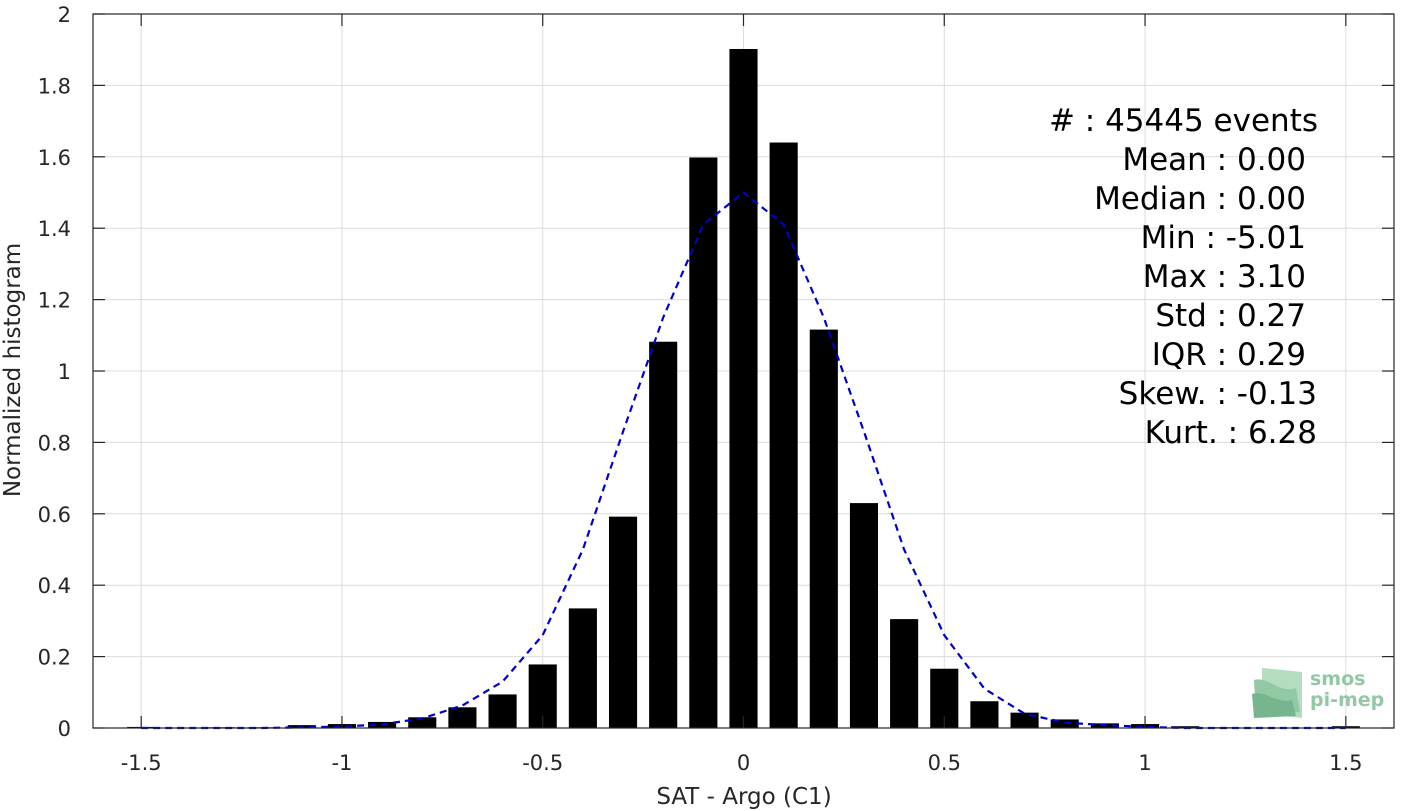 The width and height of the screenshot is (1408, 811). What do you see at coordinates (1200, 199) in the screenshot?
I see `stat-line: Median : 0.00` at bounding box center [1200, 199].